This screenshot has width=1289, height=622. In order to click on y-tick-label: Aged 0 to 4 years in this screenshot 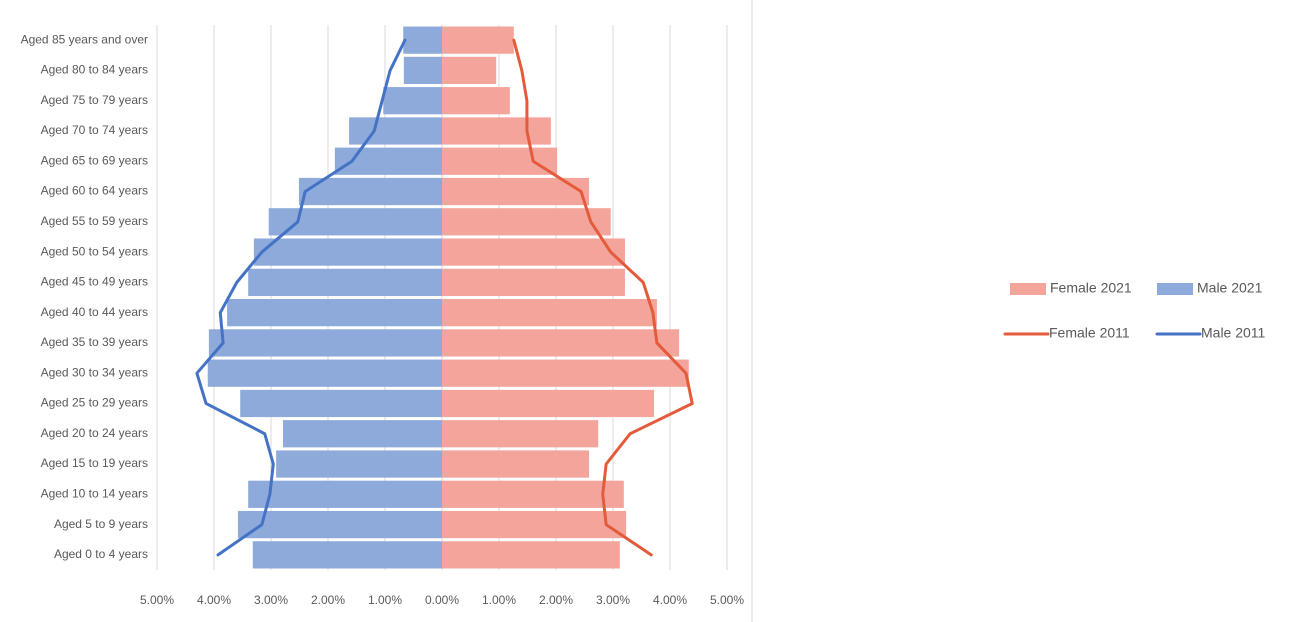, I will do `click(101, 554)`.